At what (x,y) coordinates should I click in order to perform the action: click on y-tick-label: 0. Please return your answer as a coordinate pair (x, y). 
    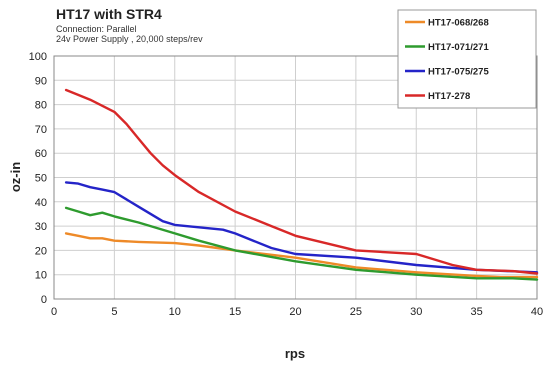
    Looking at the image, I should click on (44, 300).